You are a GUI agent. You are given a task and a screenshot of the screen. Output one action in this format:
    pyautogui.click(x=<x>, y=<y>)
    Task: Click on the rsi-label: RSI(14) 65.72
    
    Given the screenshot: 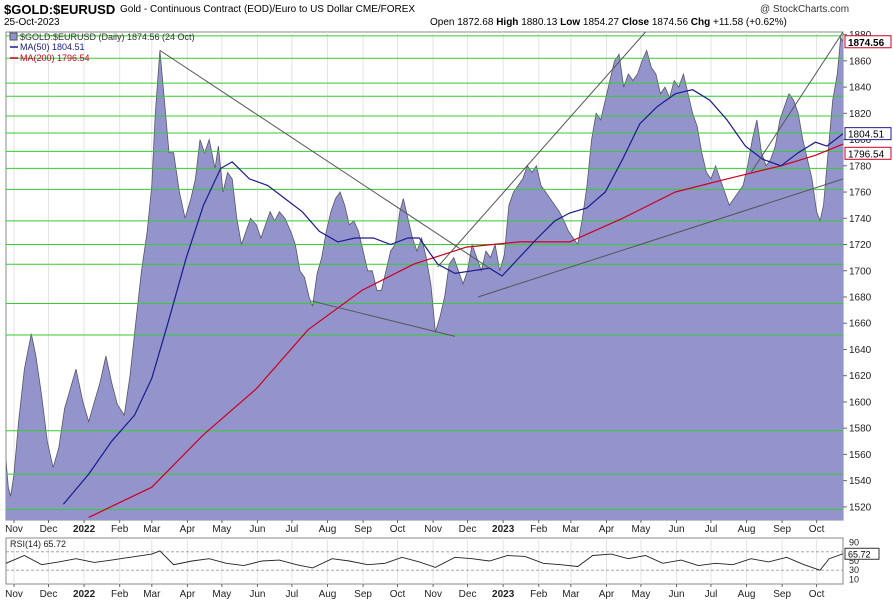 What is the action you would take?
    pyautogui.click(x=38, y=544)
    